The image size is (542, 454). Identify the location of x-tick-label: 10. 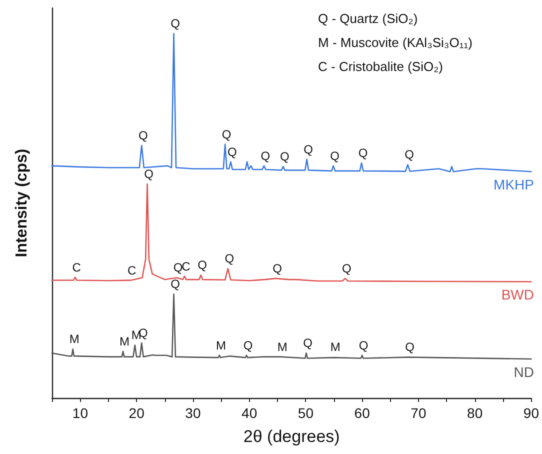
(80, 413).